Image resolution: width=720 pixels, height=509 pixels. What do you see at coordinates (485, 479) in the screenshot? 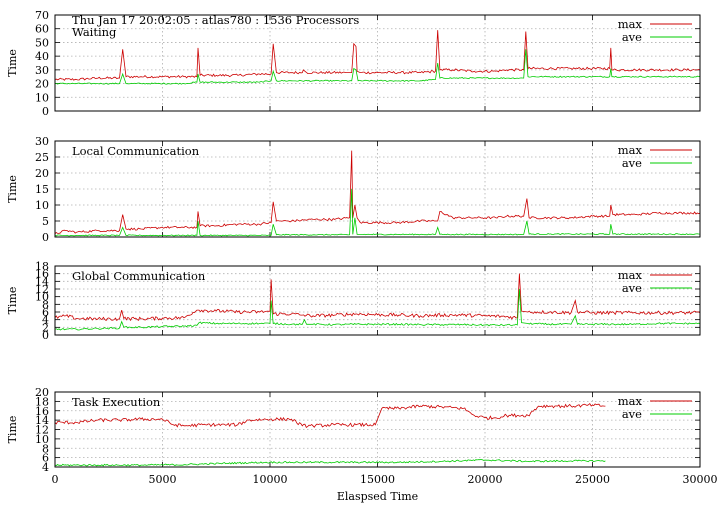
I see `x-tick-label: 20000` at bounding box center [485, 479].